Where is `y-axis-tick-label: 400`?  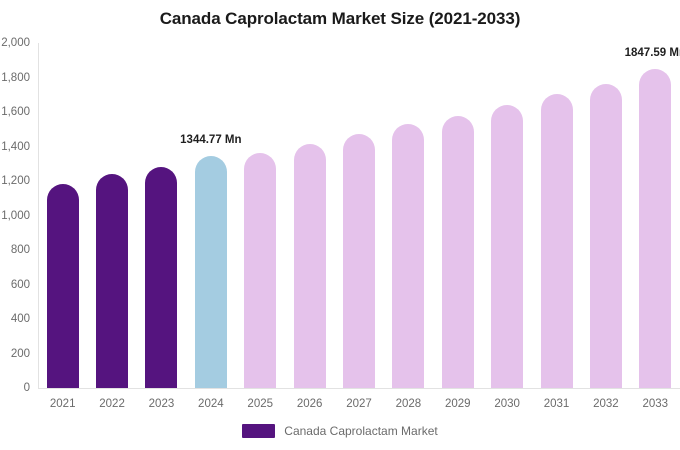 y-axis-tick-label: 400 is located at coordinates (20, 319).